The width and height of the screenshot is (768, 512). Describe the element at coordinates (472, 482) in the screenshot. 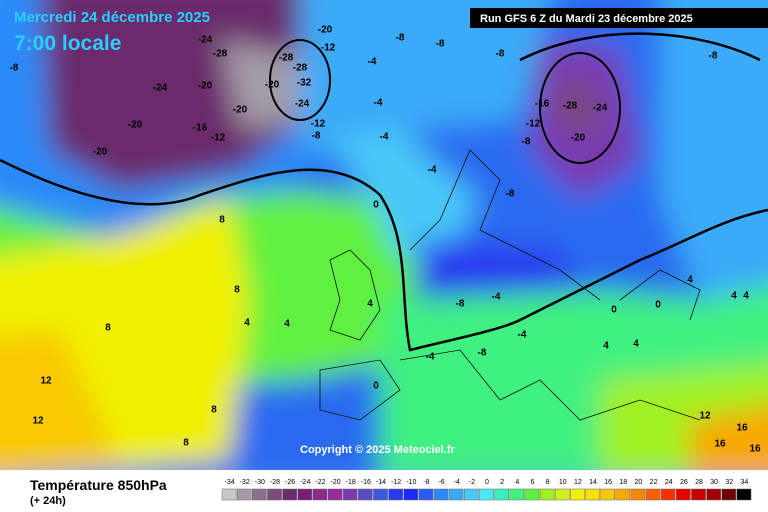

I see `scale-label: -2` at that location.